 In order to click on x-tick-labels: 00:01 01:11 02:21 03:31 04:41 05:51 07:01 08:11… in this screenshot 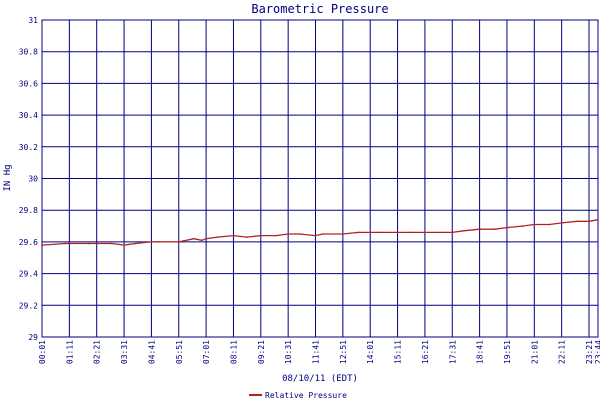, I will do `click(319, 352)`.